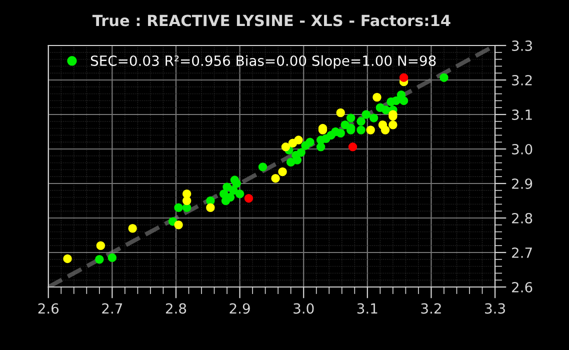 The image size is (569, 350). Describe the element at coordinates (522, 218) in the screenshot. I see `y-tick-label: 2.8` at that location.